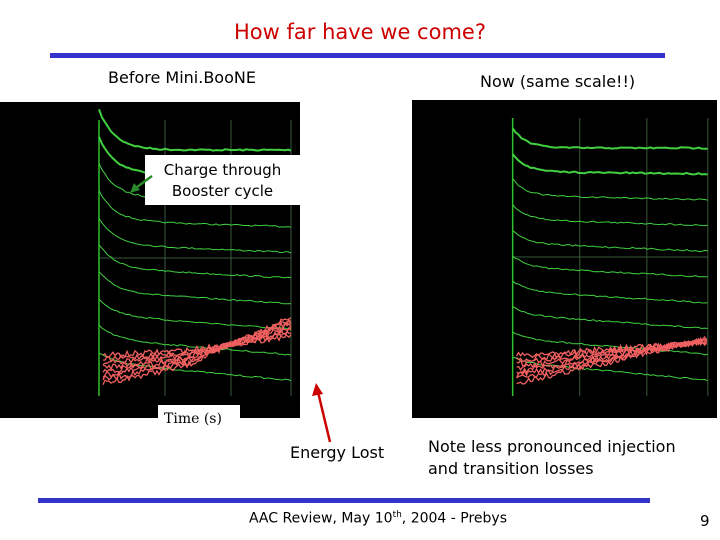 This screenshot has height=540, width=720. I want to click on scope-right-traces, so click(610, 257).